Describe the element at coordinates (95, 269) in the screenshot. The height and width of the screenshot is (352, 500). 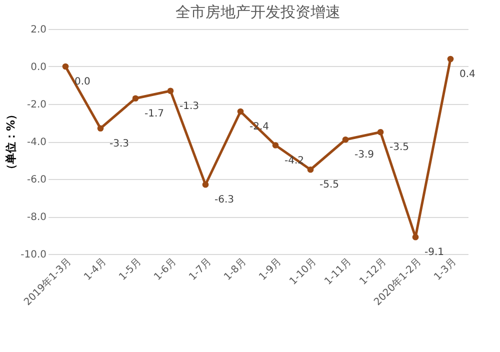
I see `x-tick-label: 1-4月` at that location.